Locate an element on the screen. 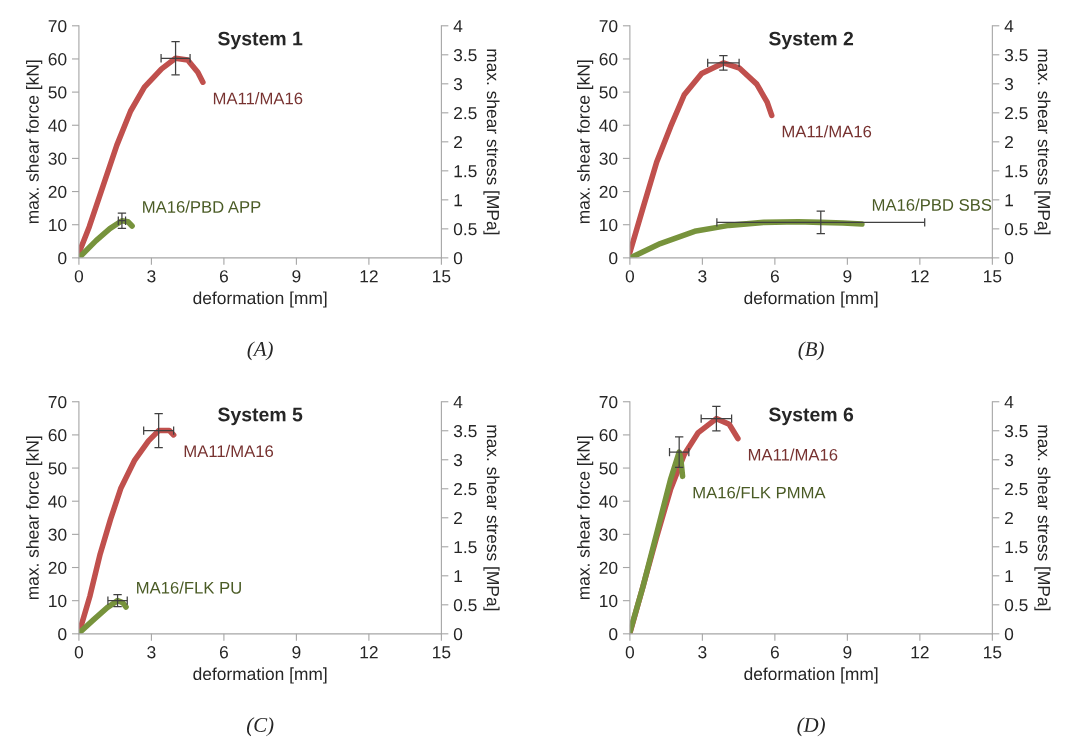 This screenshot has height=737, width=1081. text: (C) is located at coordinates (260, 727).